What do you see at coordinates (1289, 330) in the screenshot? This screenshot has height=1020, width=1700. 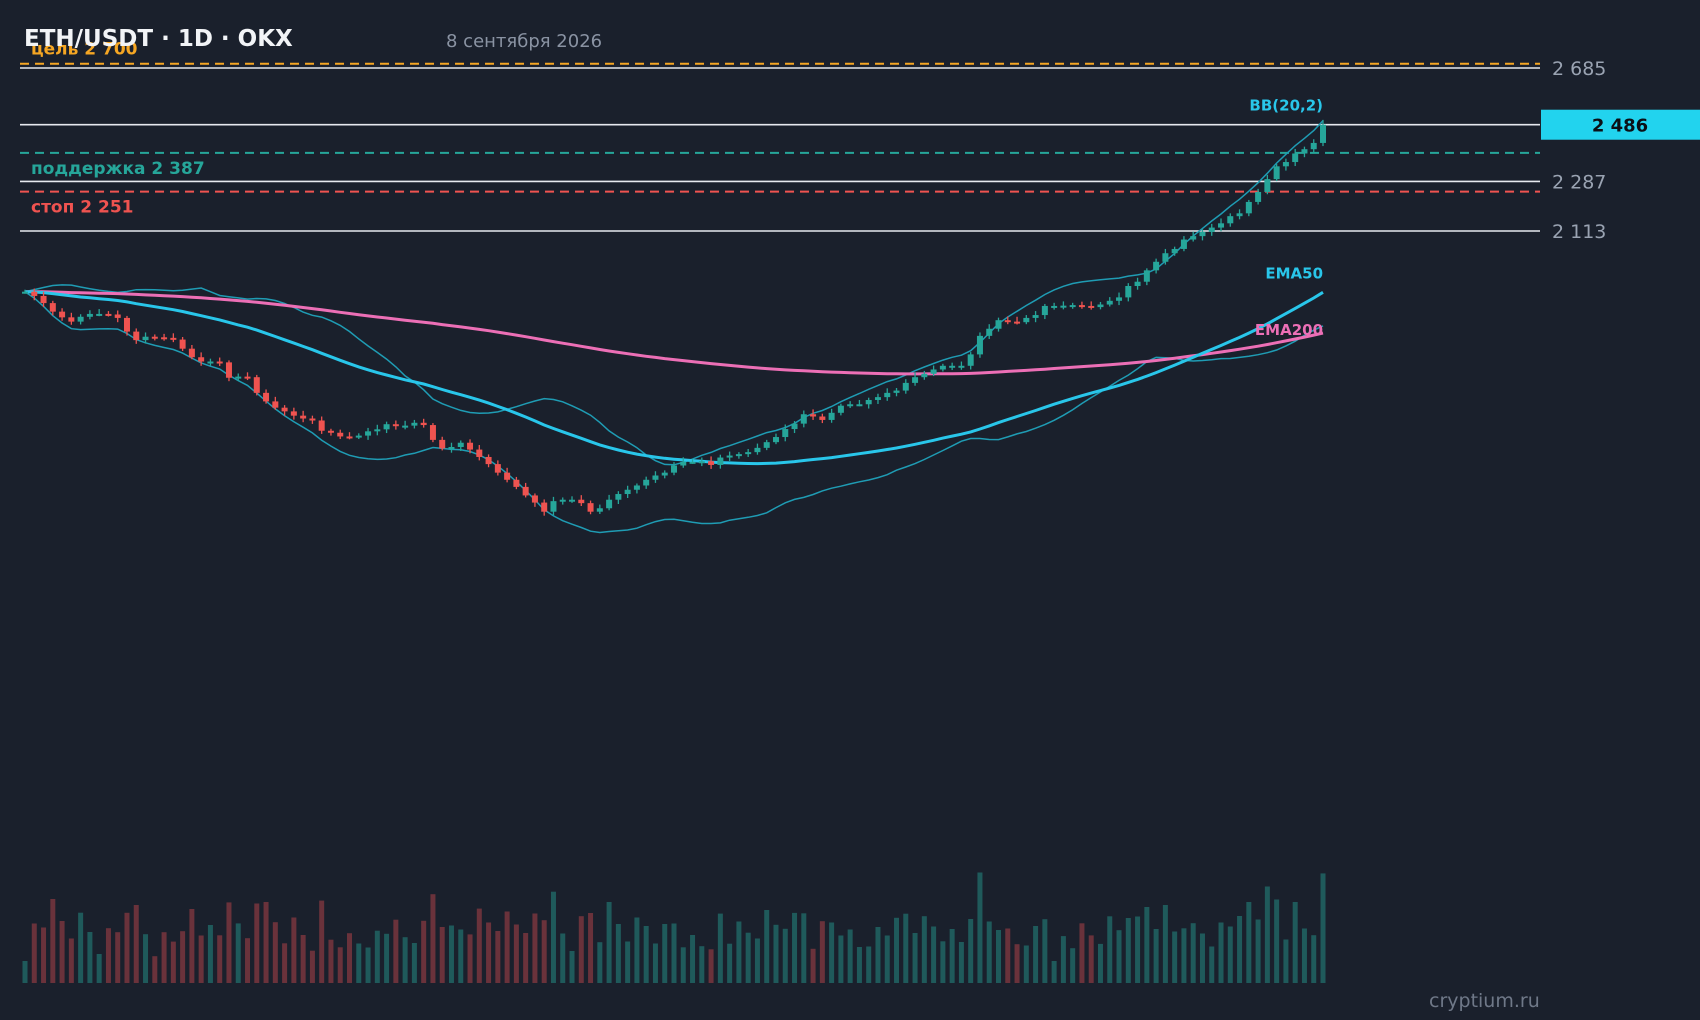 I see `ema200-label: EMA200` at bounding box center [1289, 330].